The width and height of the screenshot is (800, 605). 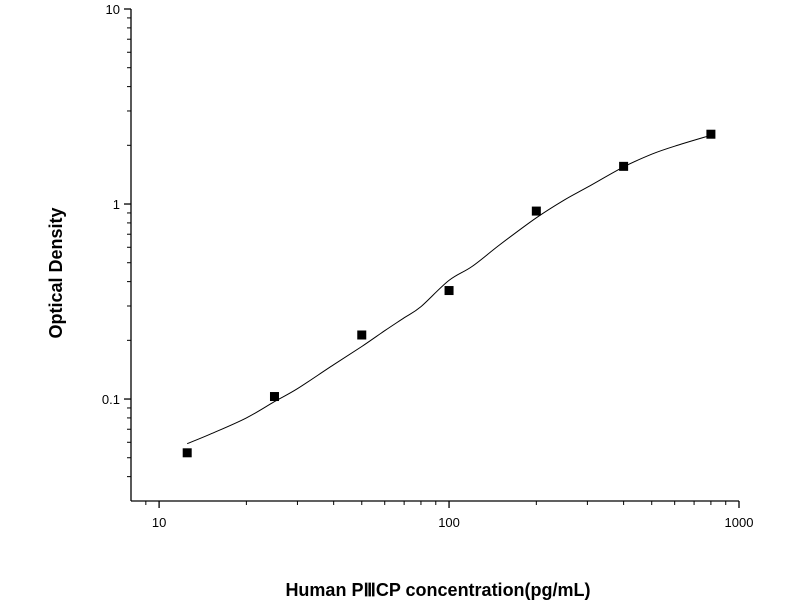 What do you see at coordinates (159, 522) in the screenshot?
I see `x-tick-label: 10` at bounding box center [159, 522].